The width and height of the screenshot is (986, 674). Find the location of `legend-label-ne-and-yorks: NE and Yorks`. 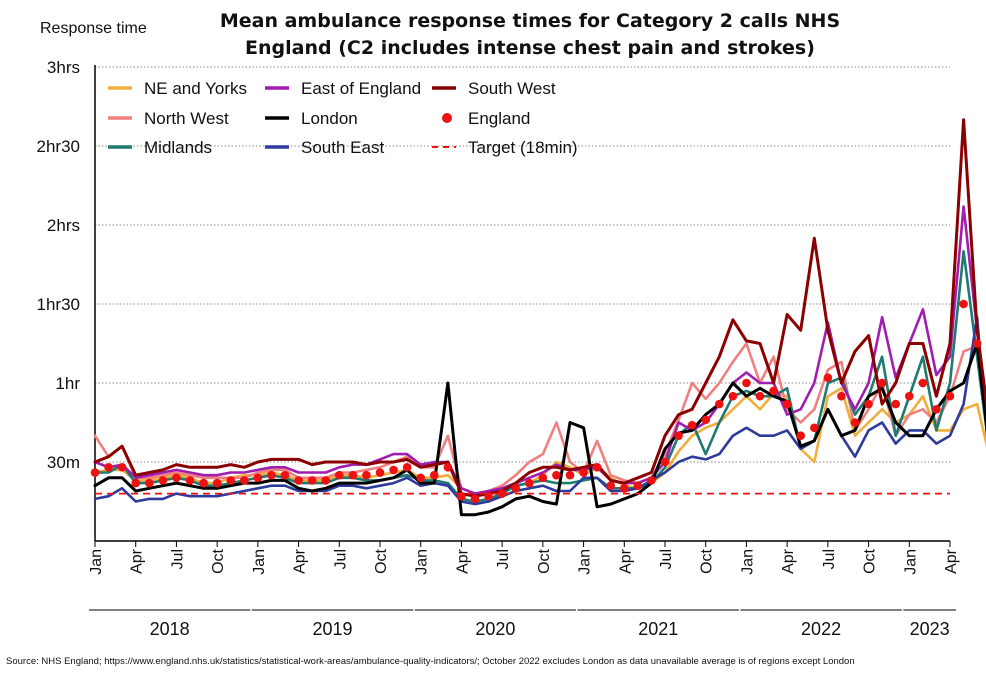

legend-label-ne-and-yorks: NE and Yorks is located at coordinates (195, 88).